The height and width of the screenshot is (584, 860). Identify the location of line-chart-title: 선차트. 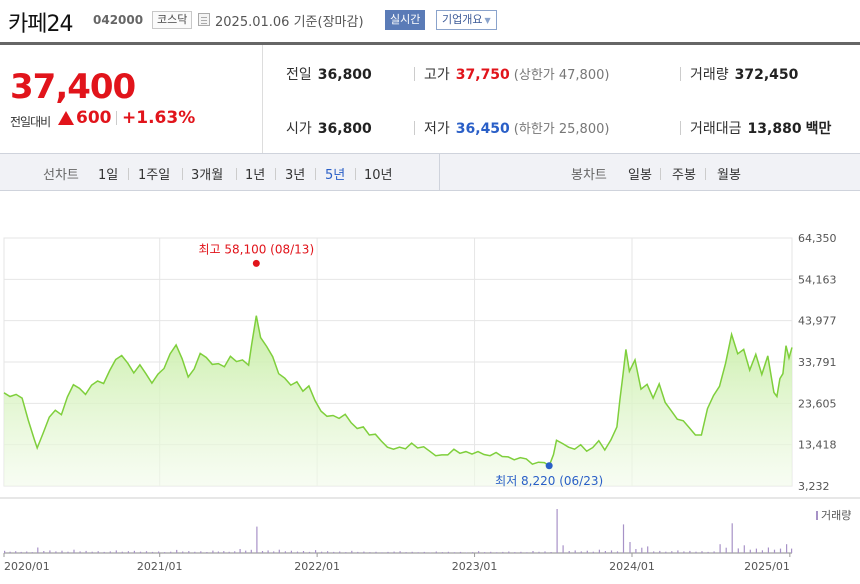
(61, 175).